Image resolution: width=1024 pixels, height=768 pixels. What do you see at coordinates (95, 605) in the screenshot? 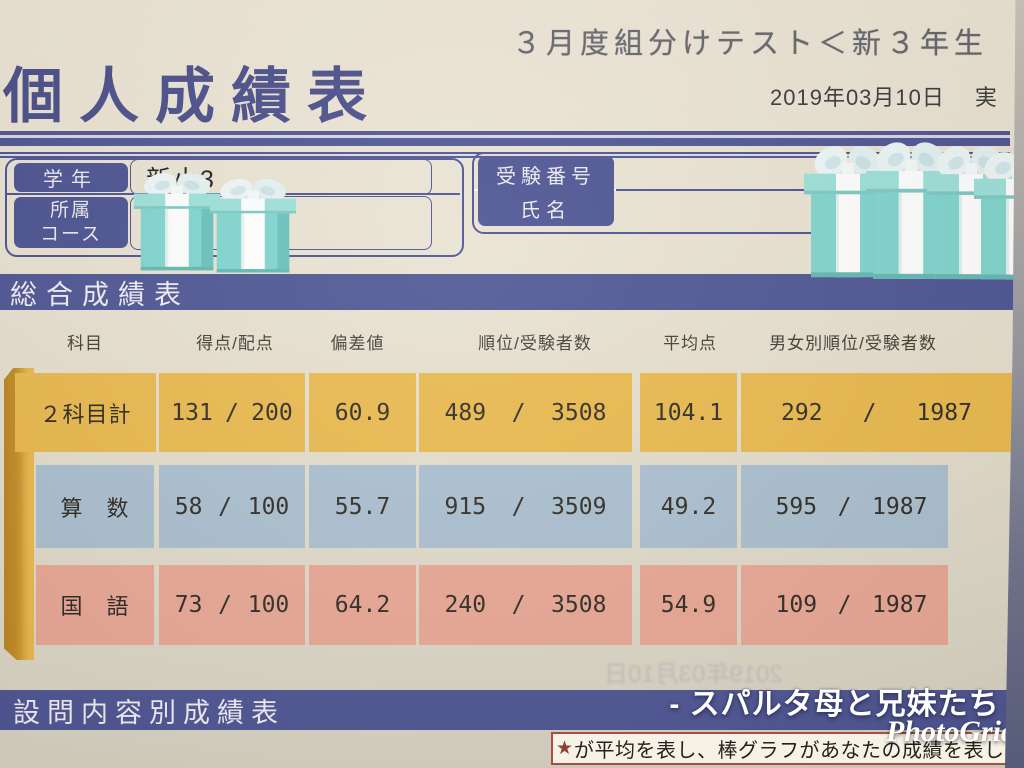
I see `subject-cell: 国 語` at bounding box center [95, 605].